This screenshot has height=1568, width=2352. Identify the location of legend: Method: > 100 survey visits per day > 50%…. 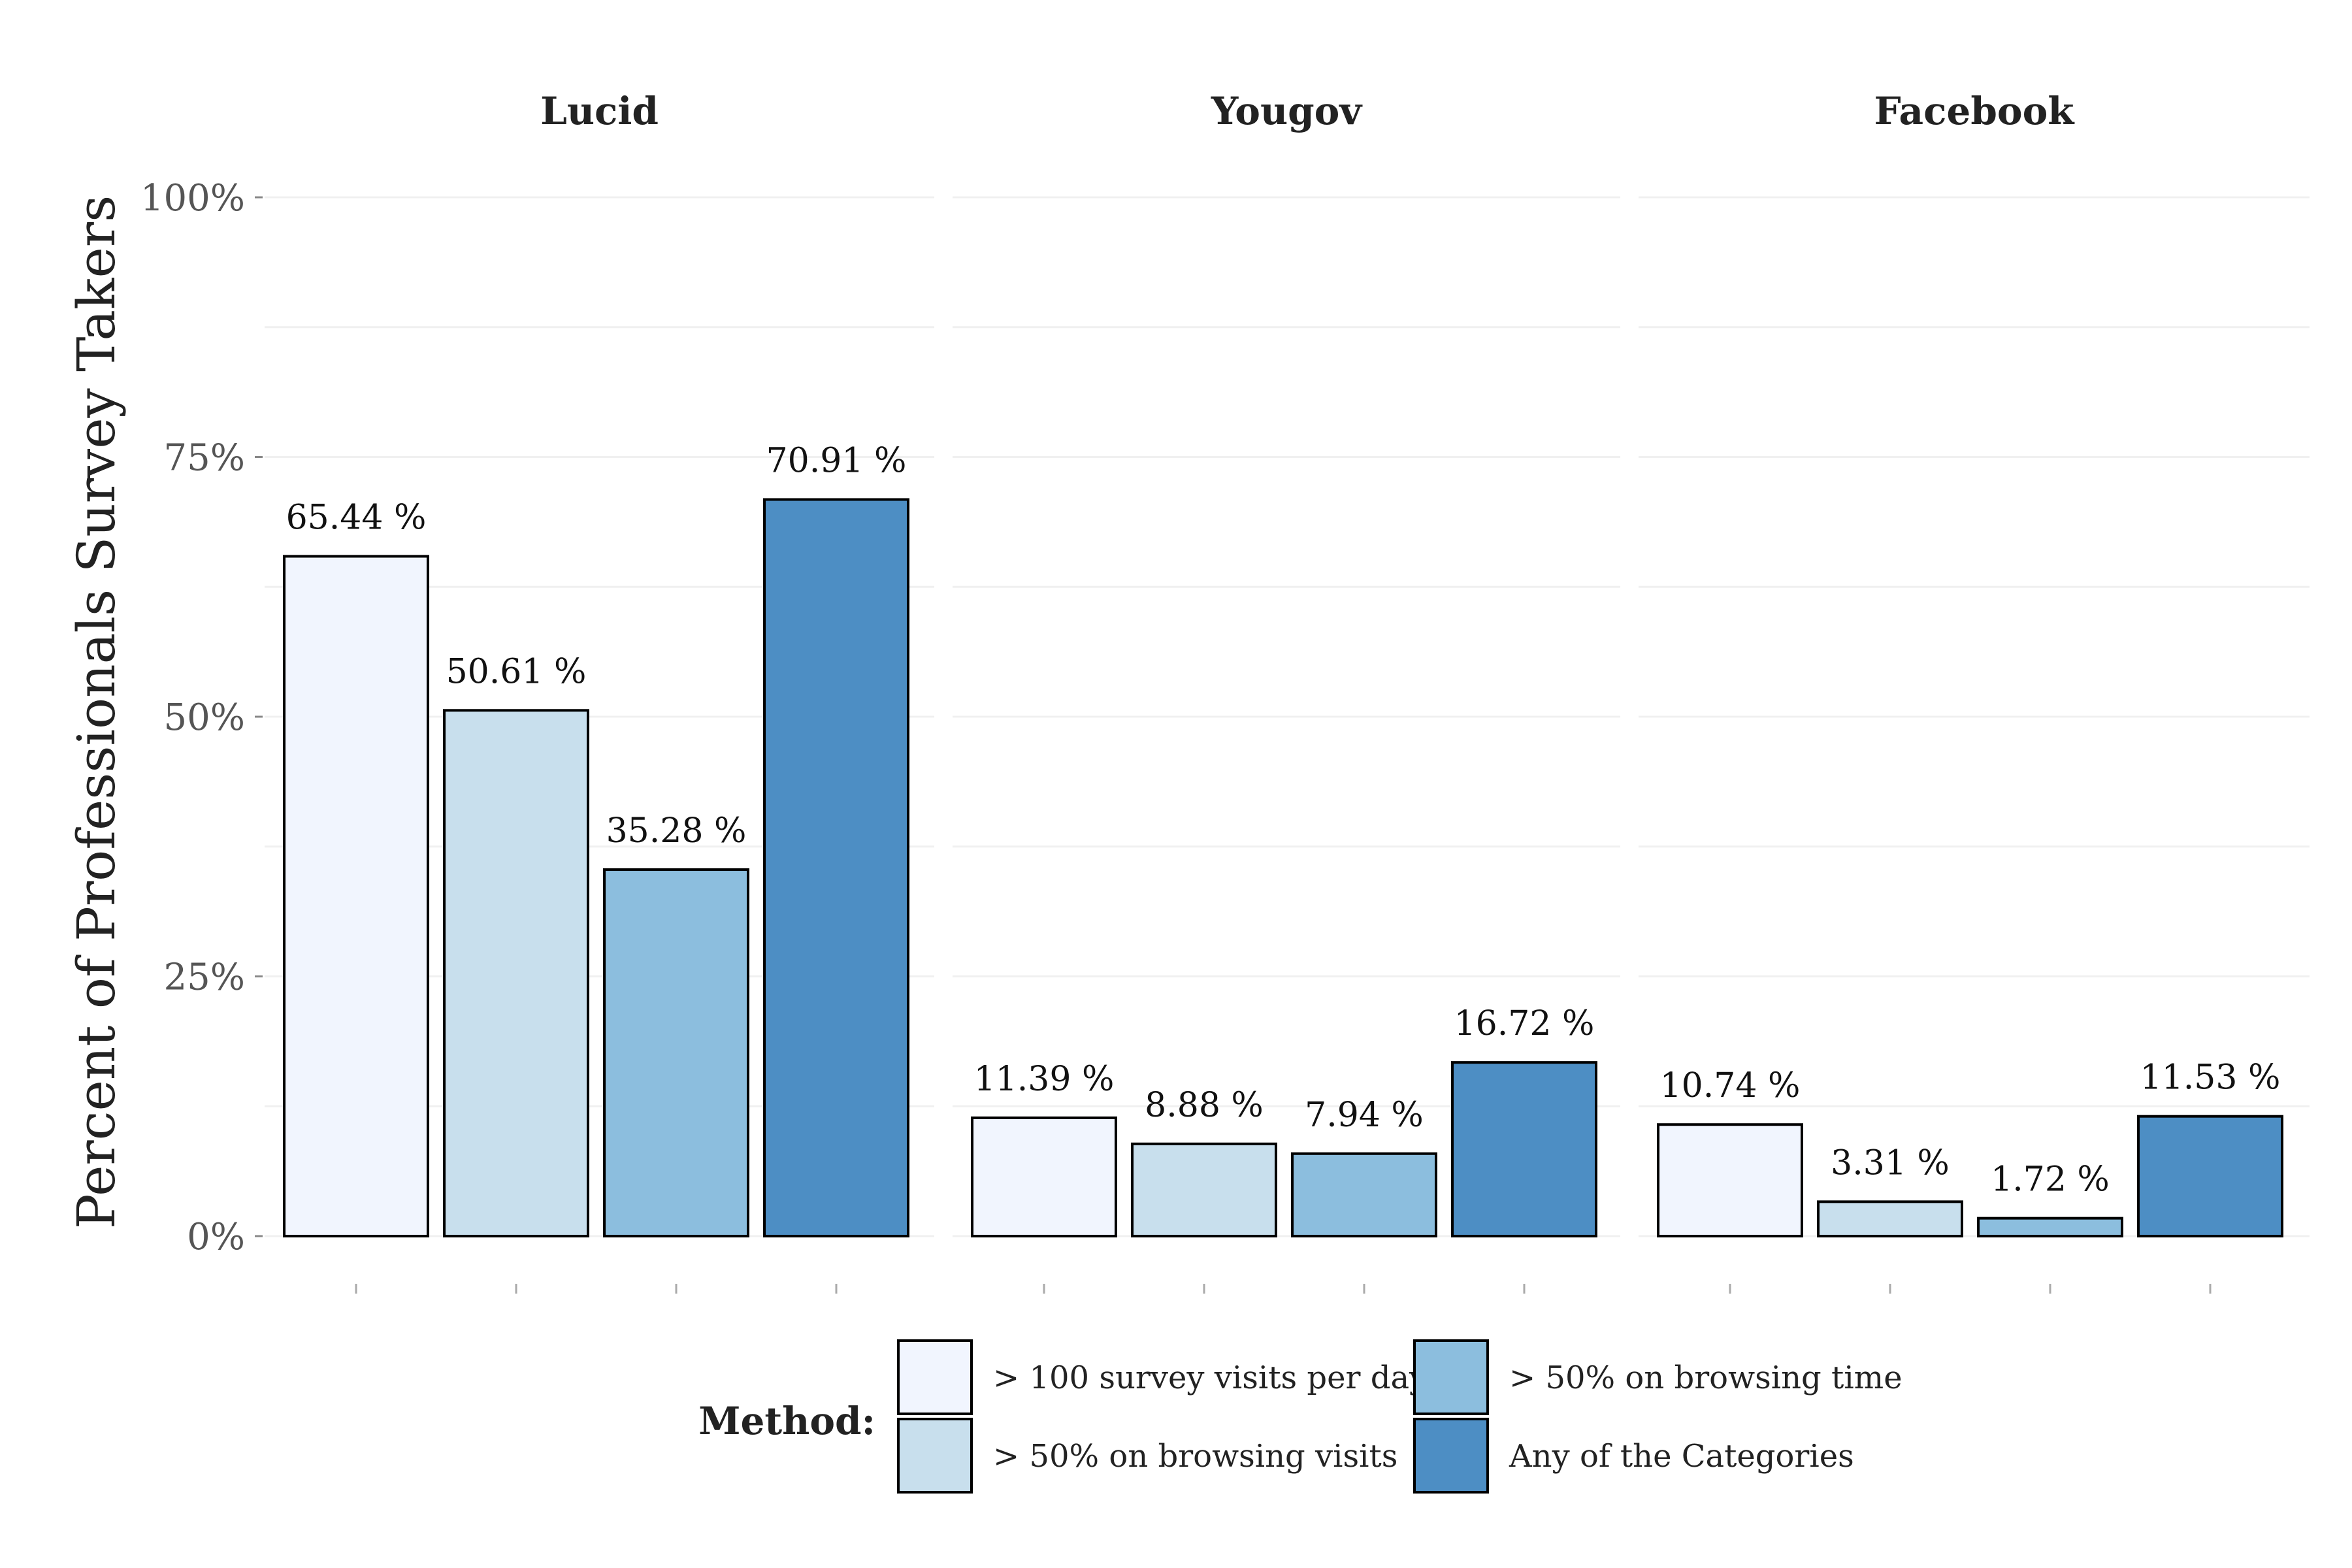
(1300, 1416).